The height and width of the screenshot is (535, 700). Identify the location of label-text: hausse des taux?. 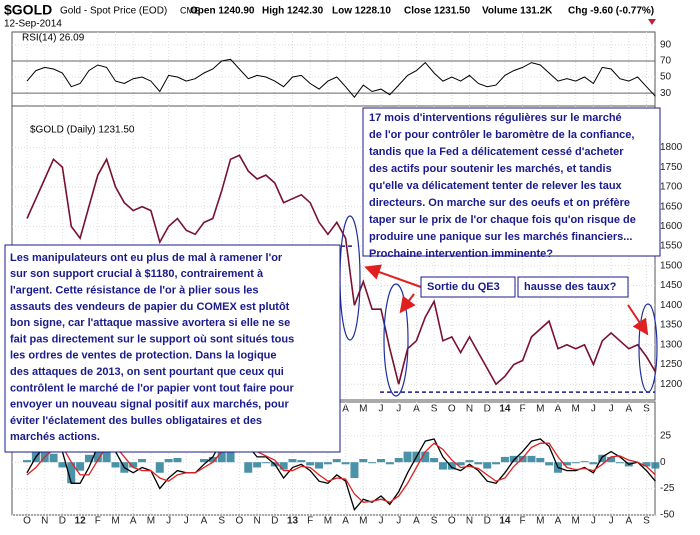
(570, 287).